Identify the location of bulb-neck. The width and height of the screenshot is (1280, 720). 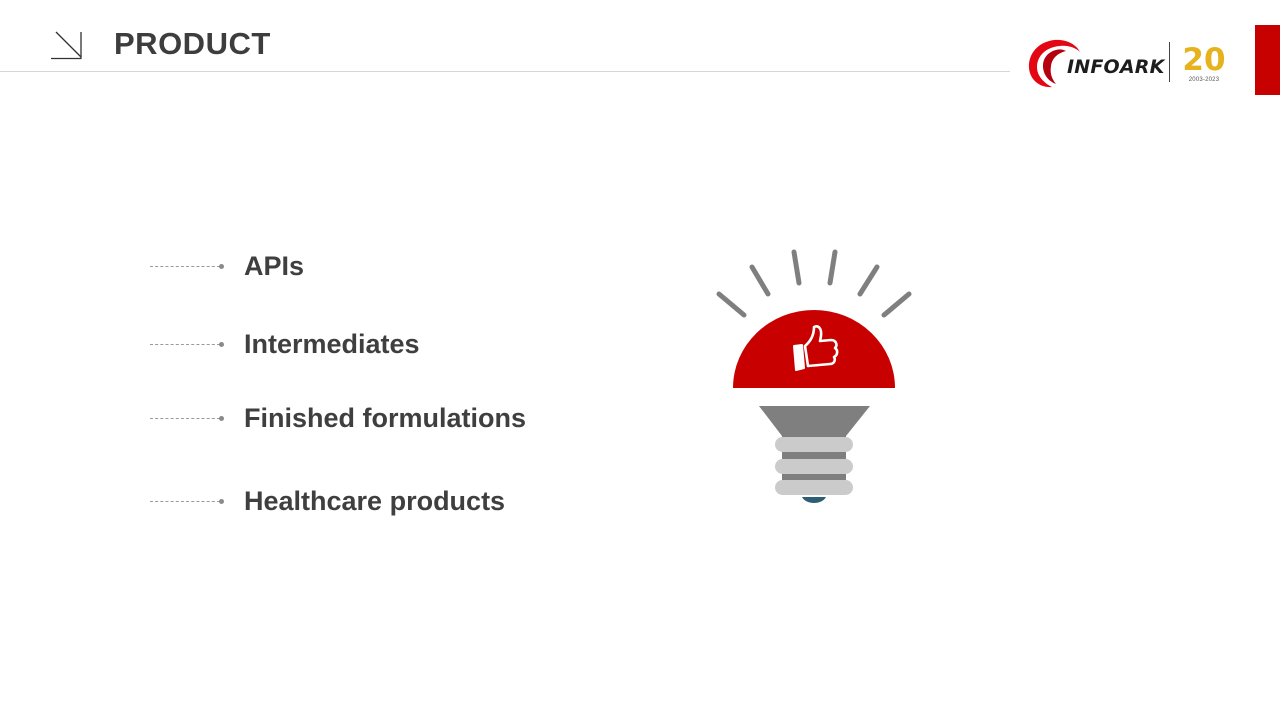
(814, 421).